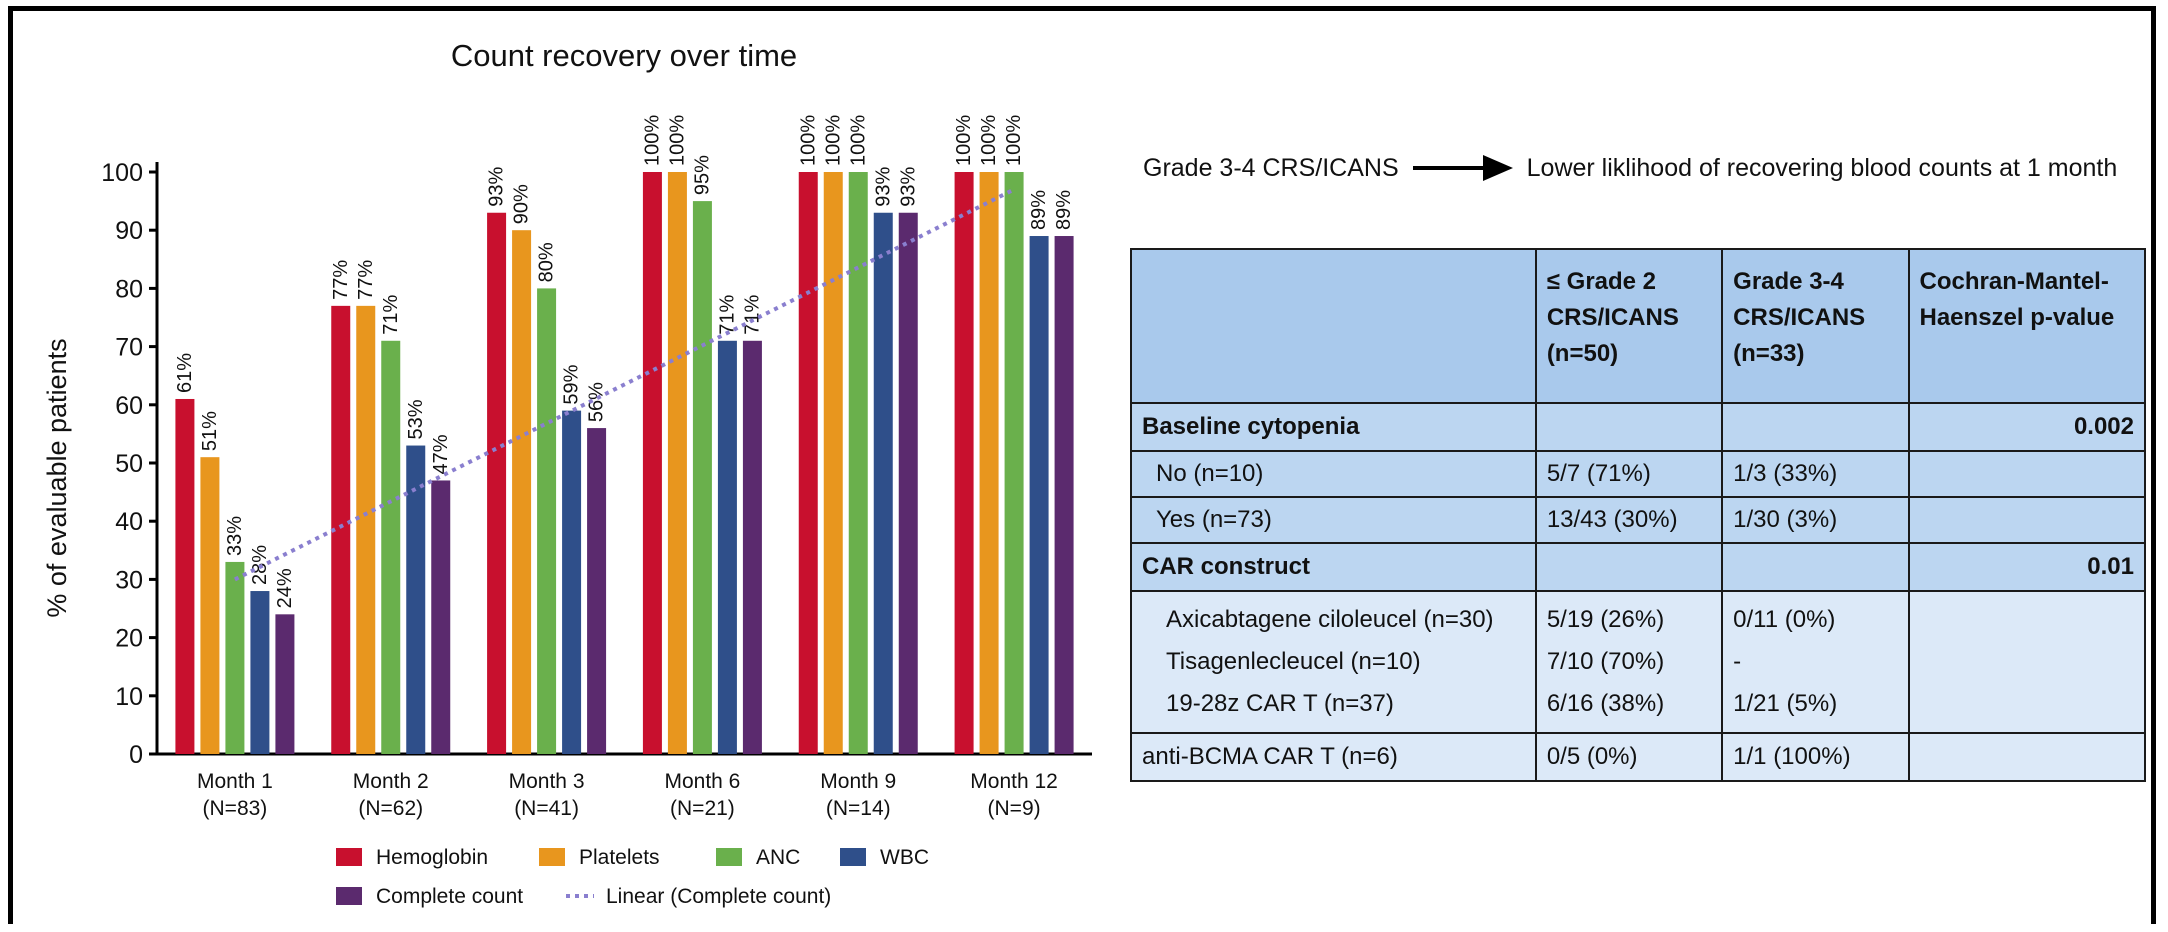  I want to click on table-header-pvalue: Cochran-Mantel- Haenszel p-value, so click(2026, 326).